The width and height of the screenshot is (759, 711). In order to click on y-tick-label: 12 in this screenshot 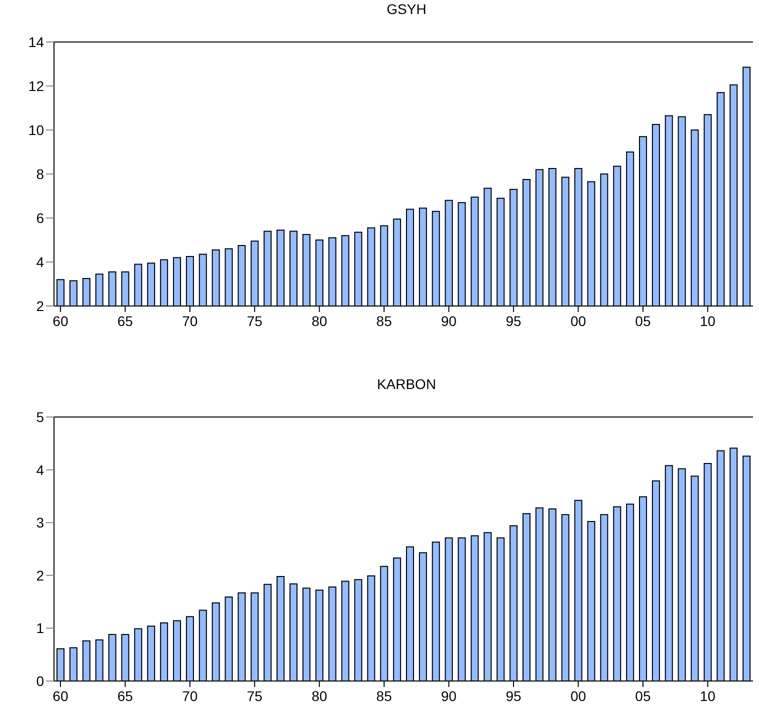, I will do `click(36, 86)`.